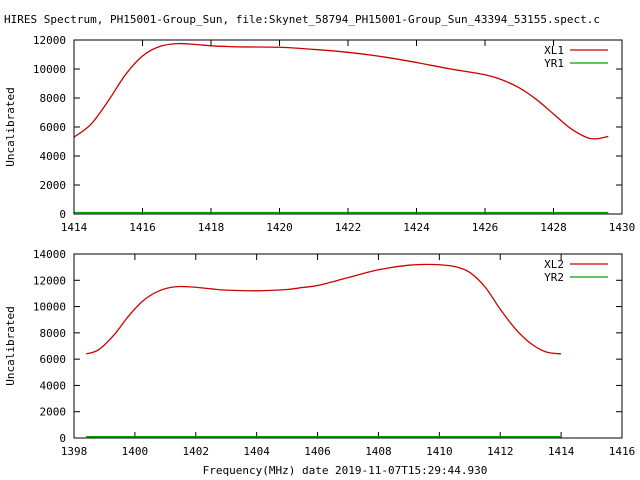 The height and width of the screenshot is (480, 640). What do you see at coordinates (622, 227) in the screenshot?
I see `x-tick-label: 1430` at bounding box center [622, 227].